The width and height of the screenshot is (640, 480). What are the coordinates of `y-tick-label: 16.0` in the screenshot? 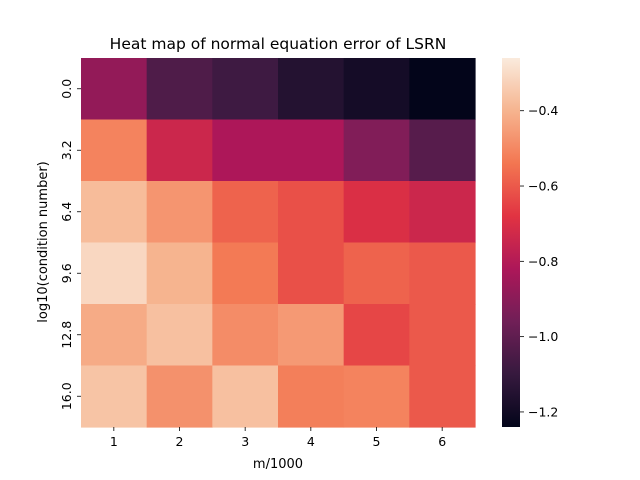 It's located at (66, 396).